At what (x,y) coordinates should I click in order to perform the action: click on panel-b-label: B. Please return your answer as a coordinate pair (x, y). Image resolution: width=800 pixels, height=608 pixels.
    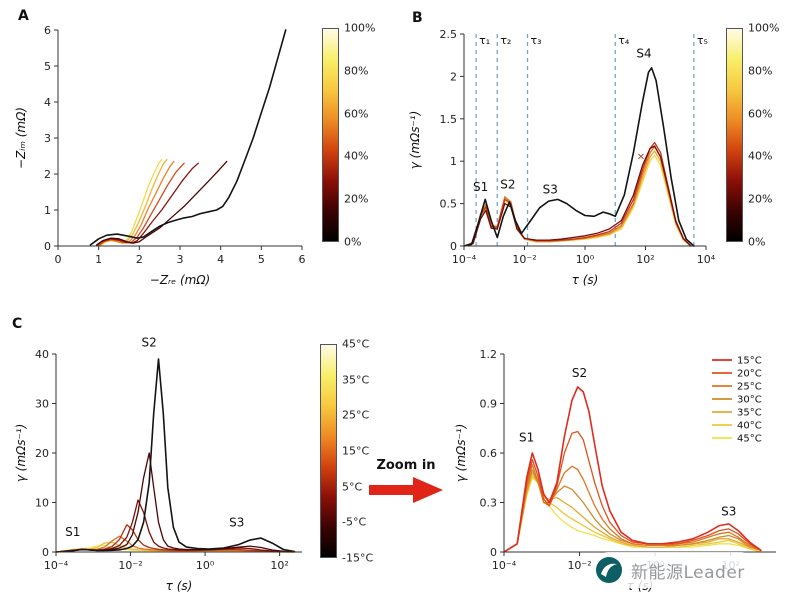
    Looking at the image, I should click on (417, 18).